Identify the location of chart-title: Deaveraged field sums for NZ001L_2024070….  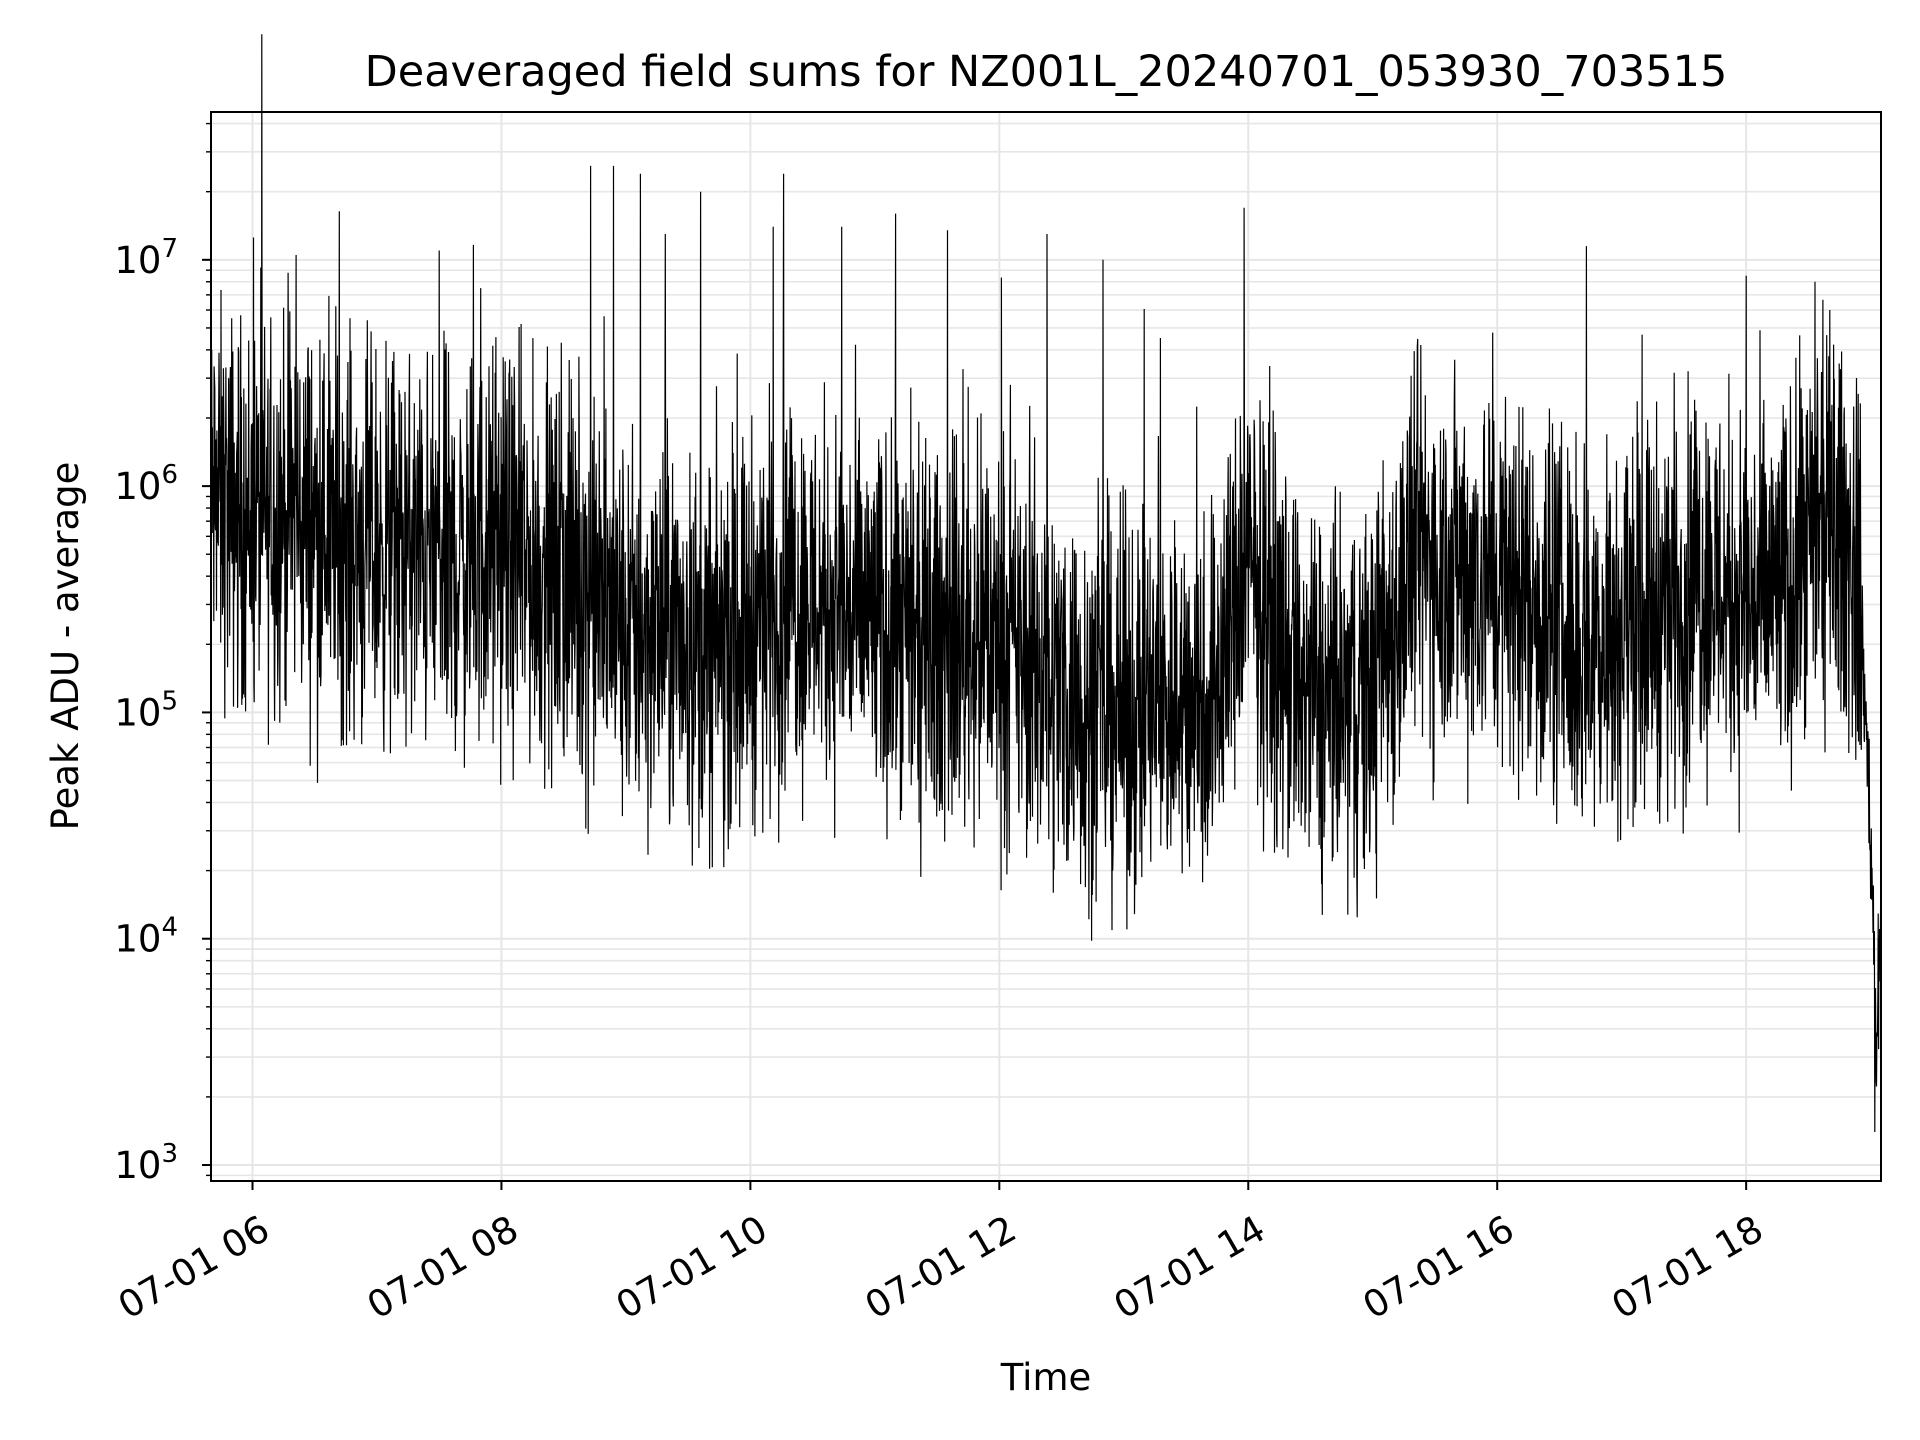
(1046, 72).